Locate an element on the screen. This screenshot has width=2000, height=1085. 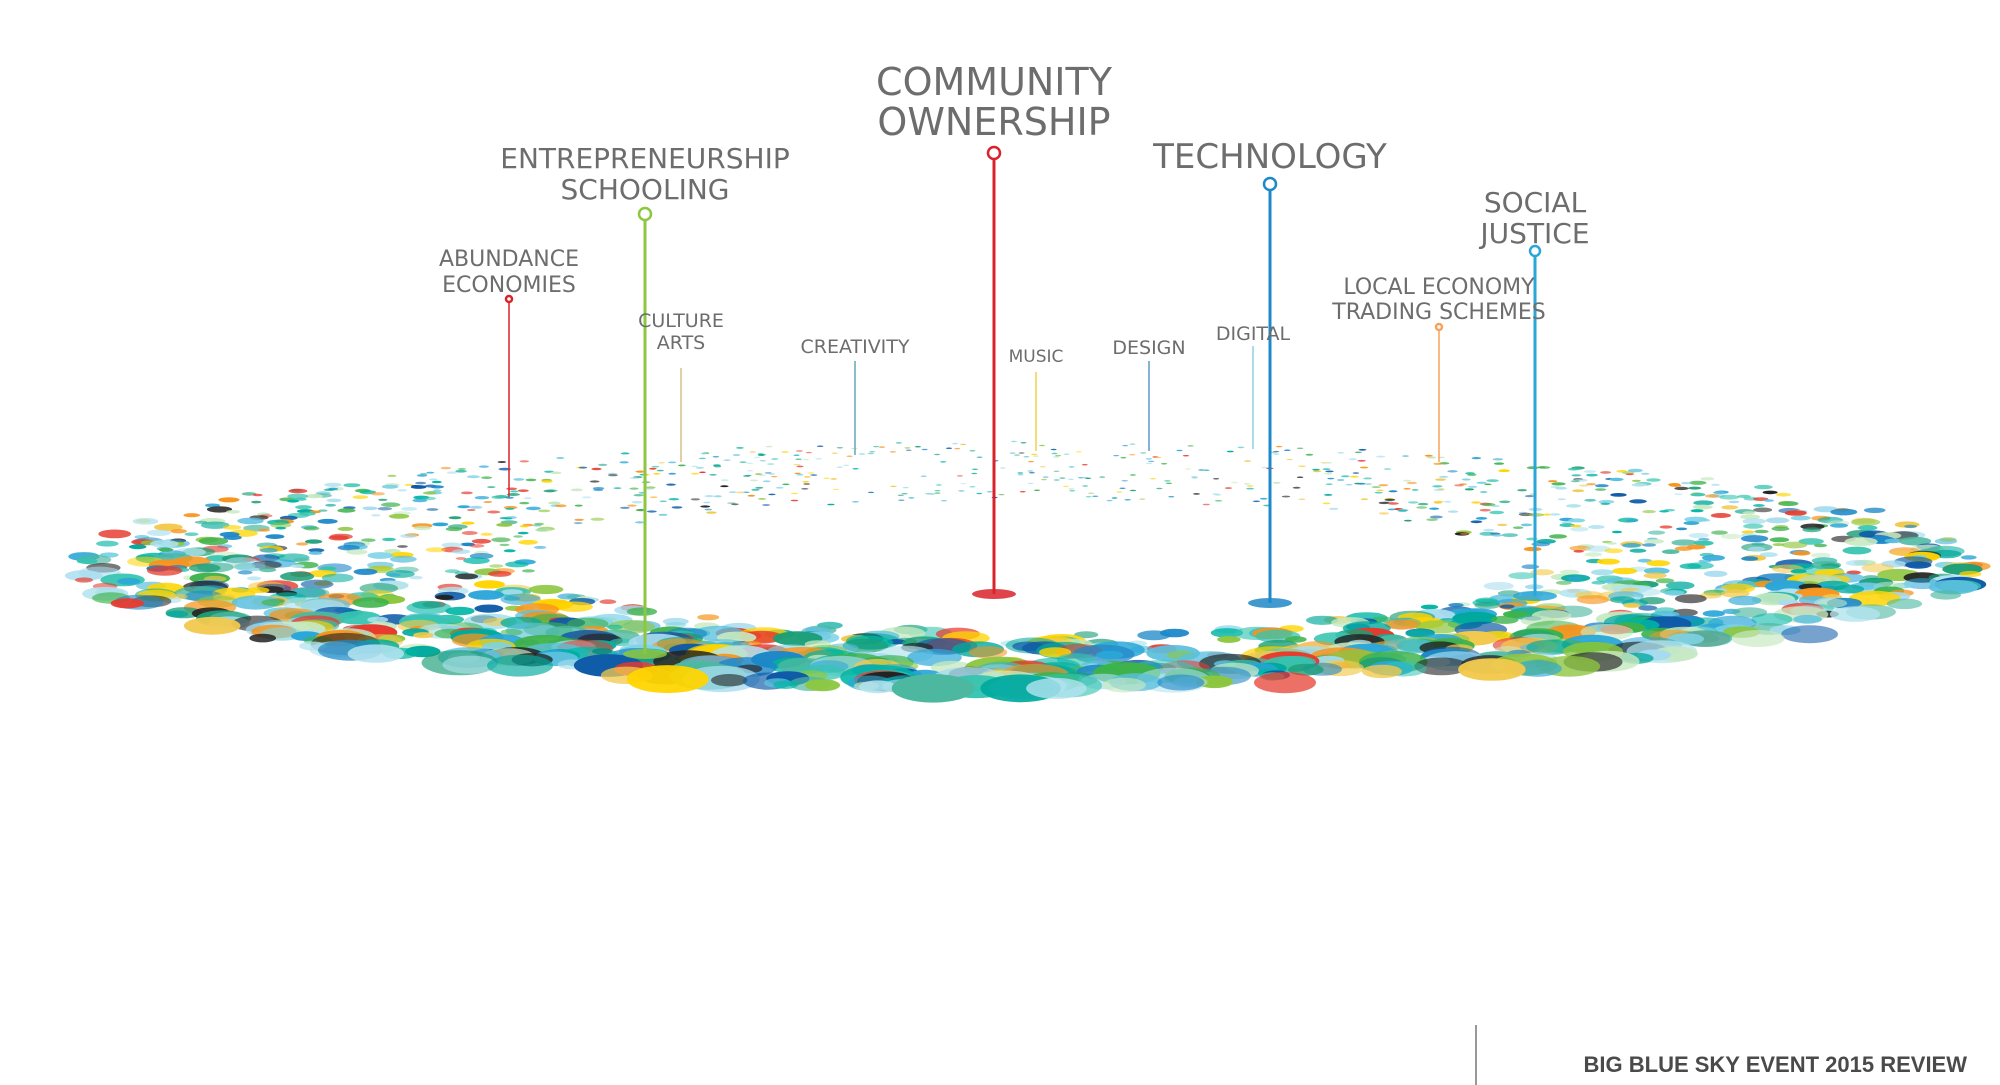
topic-label: ECONOMIES is located at coordinates (509, 285).